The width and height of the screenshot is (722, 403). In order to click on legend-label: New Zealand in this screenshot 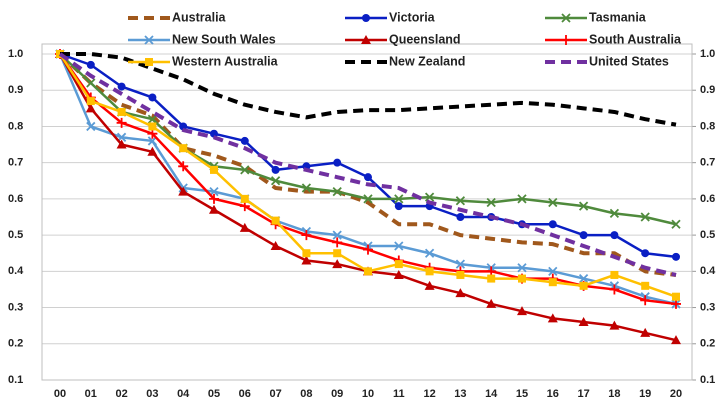, I will do `click(427, 61)`.